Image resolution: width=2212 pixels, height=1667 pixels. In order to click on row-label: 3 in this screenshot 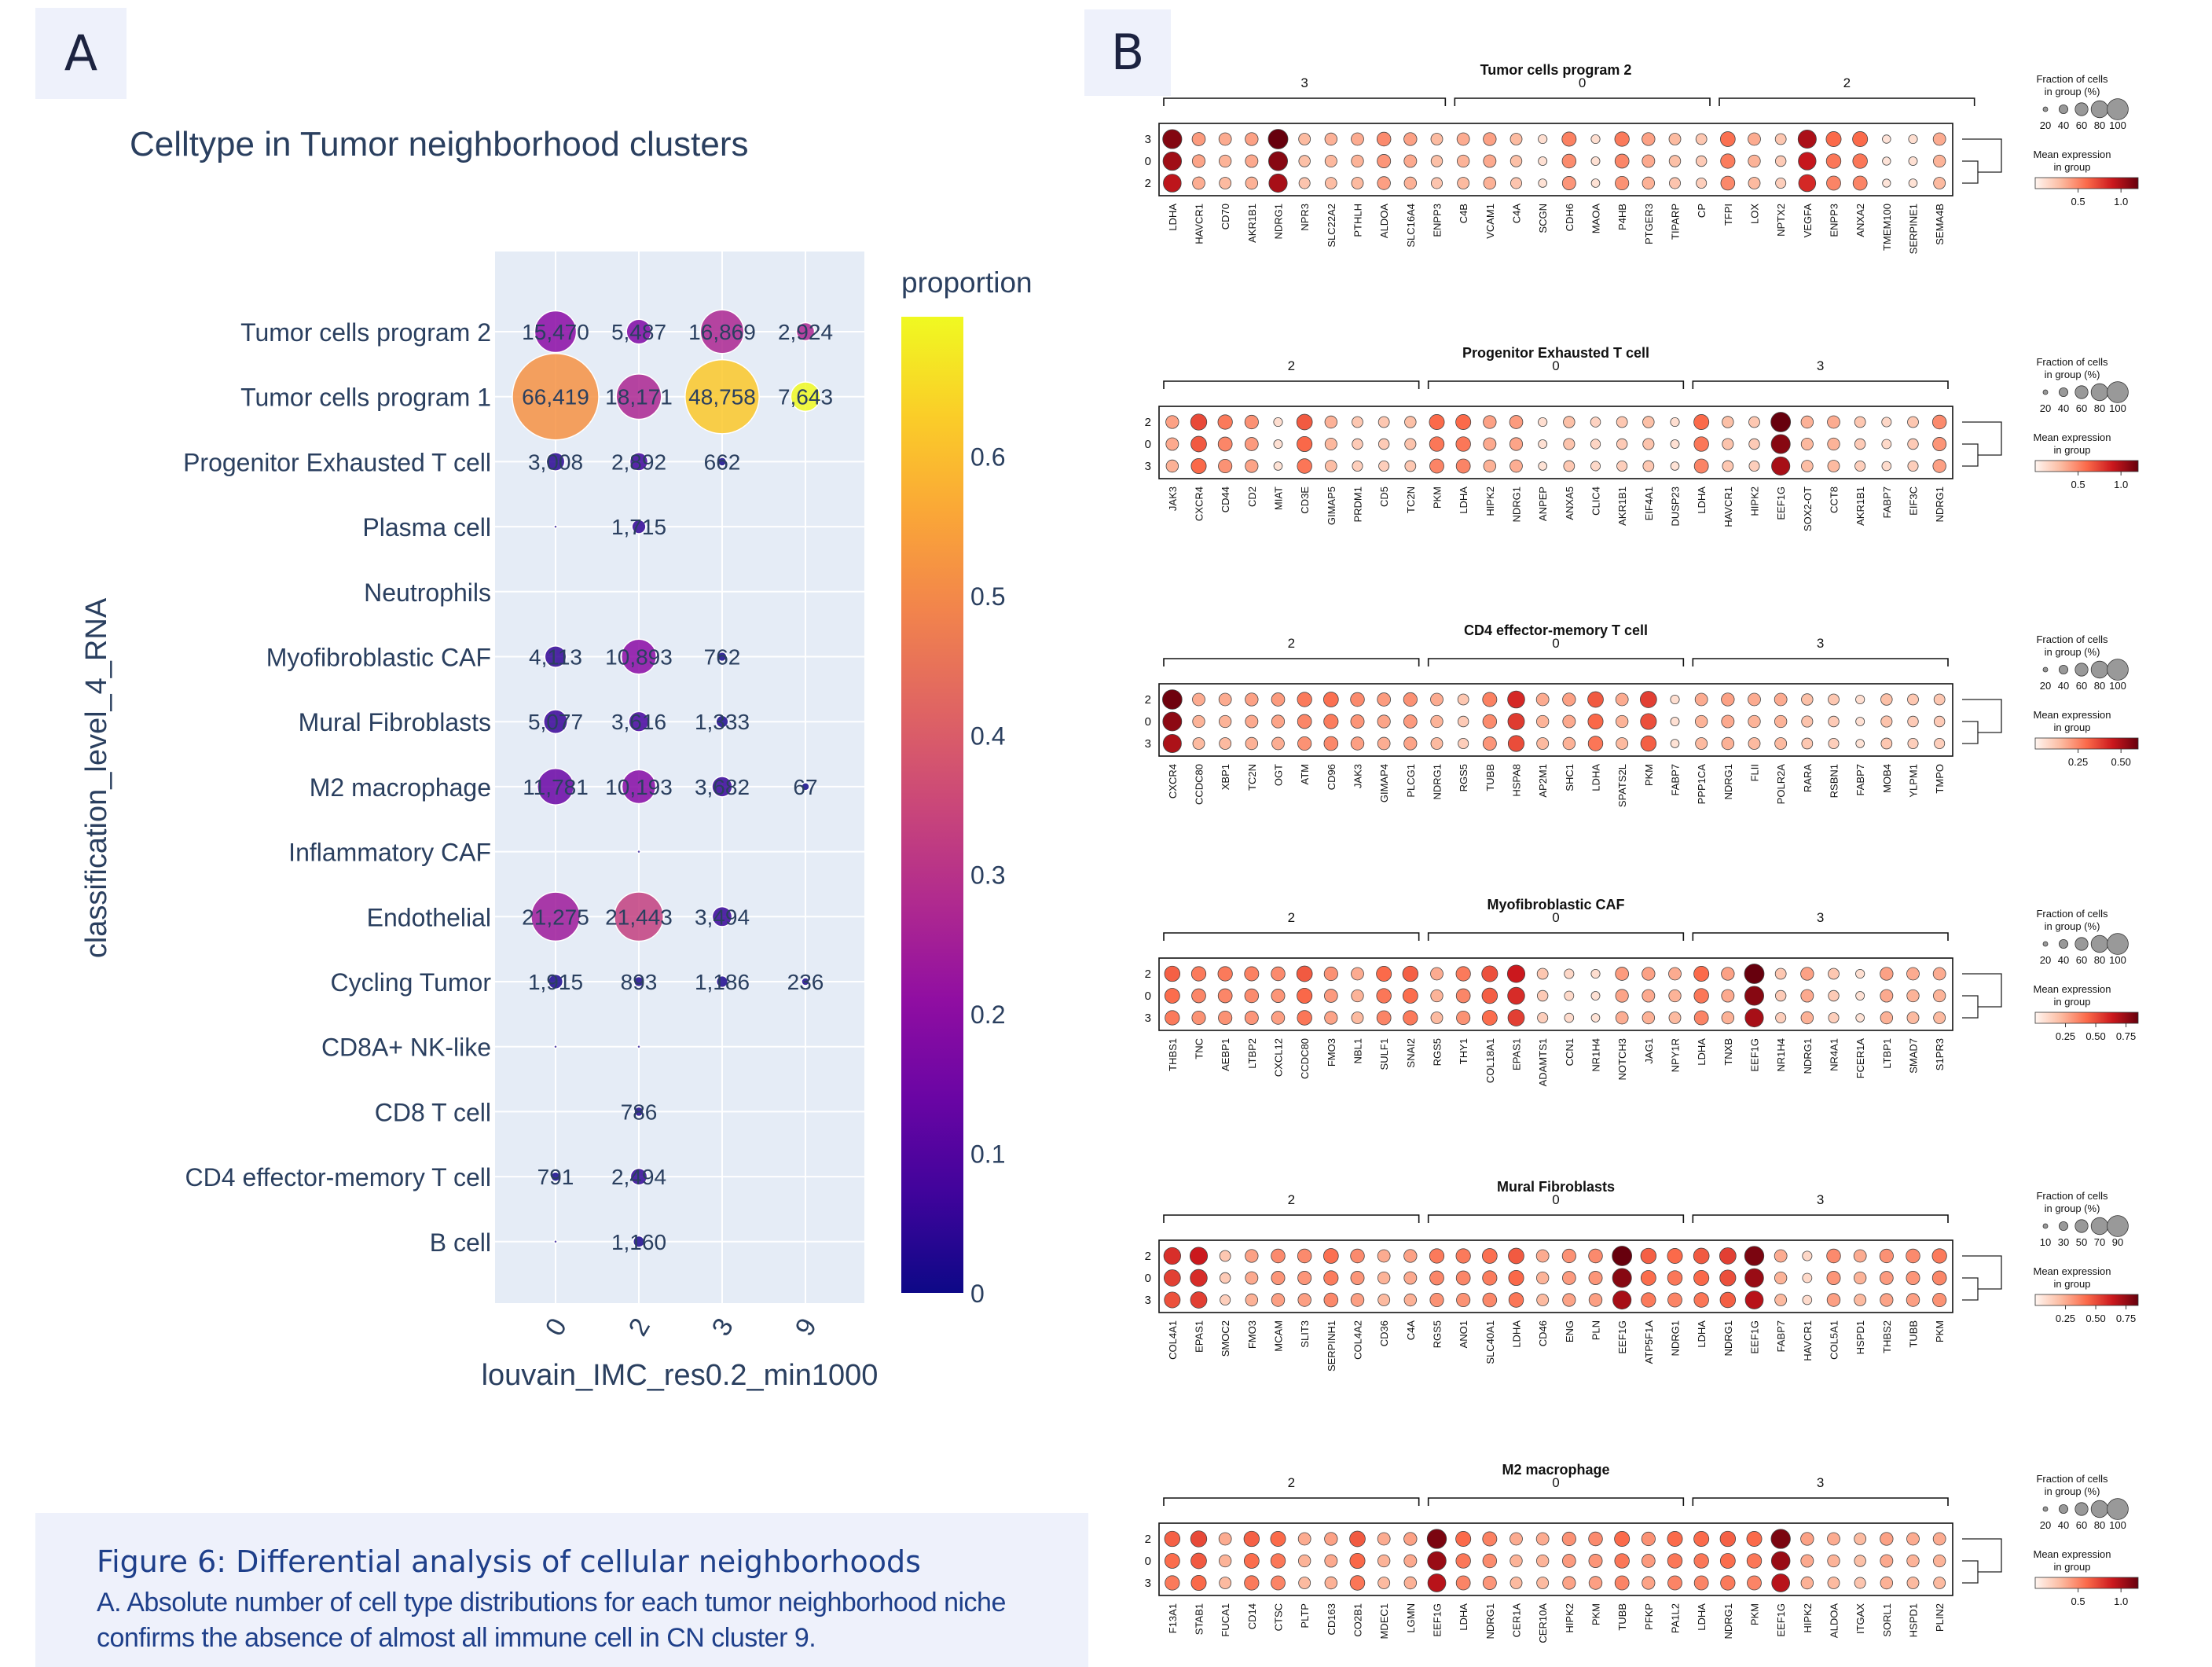, I will do `click(1148, 1583)`.